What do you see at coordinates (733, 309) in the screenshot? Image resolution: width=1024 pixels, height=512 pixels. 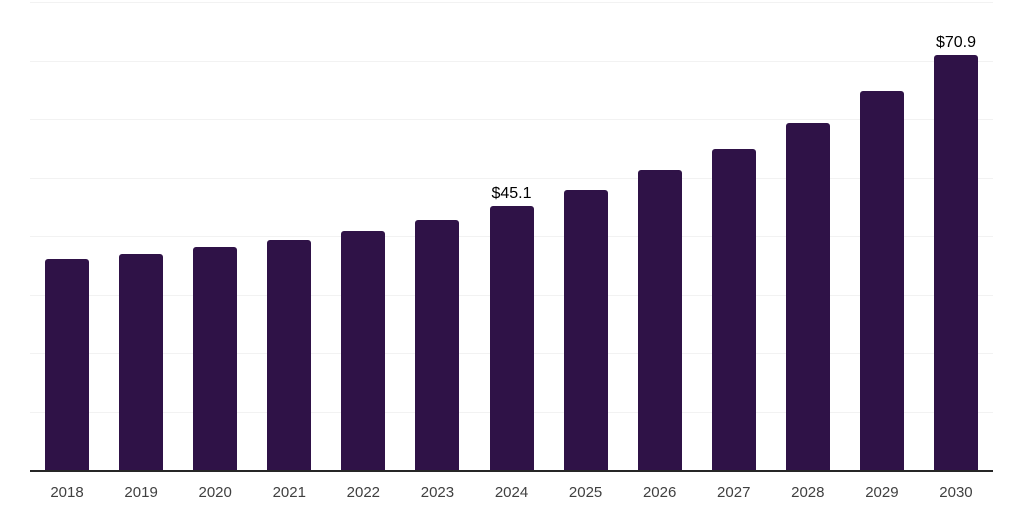 I see `bar-2027` at bounding box center [733, 309].